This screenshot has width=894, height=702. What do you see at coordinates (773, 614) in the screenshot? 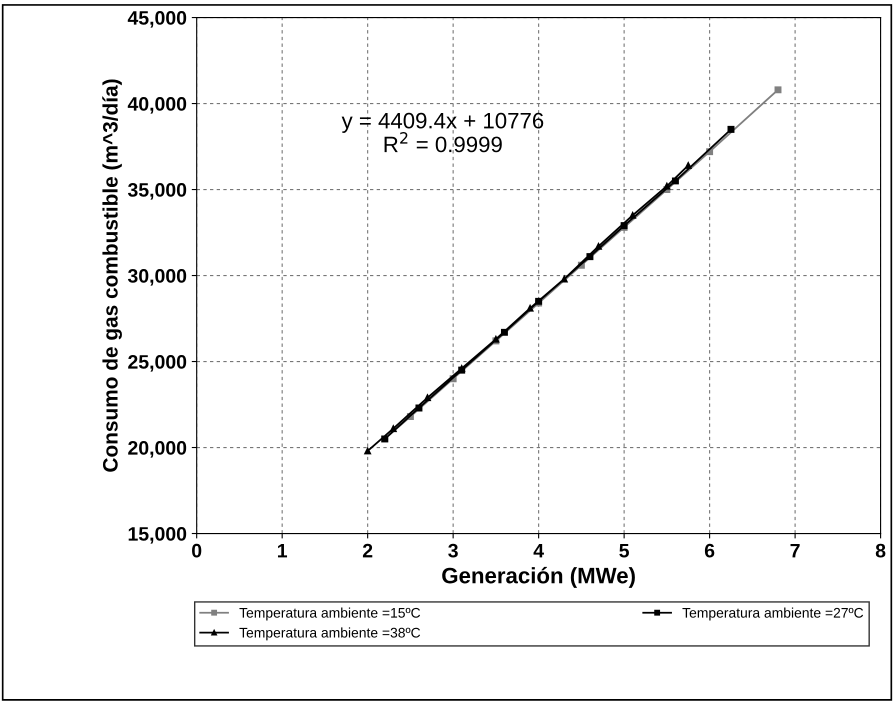
I see `legend-label: Temperatura ambiente =27ºC` at bounding box center [773, 614].